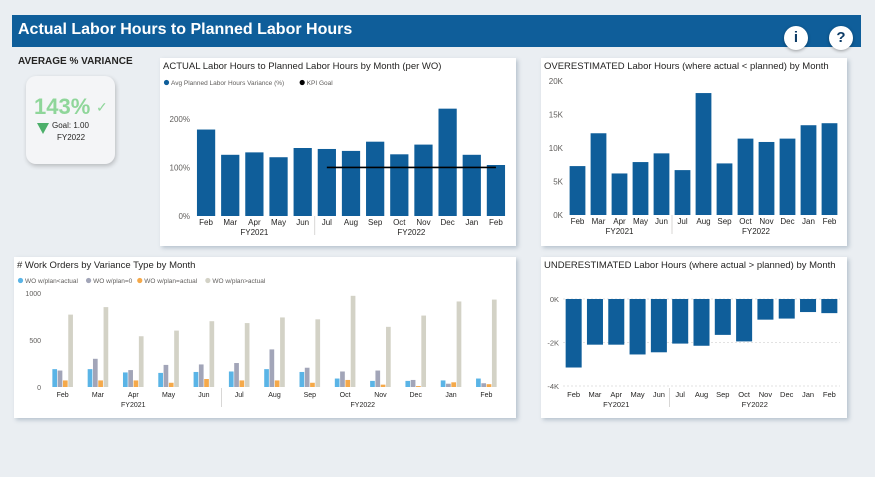 The height and width of the screenshot is (477, 875). Describe the element at coordinates (238, 281) in the screenshot. I see `legend-label: WO w/plan>actual` at that location.